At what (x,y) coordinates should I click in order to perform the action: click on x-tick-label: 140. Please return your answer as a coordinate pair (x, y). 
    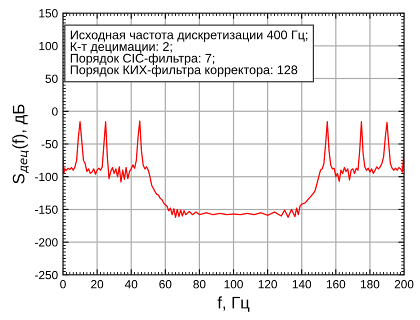
    Looking at the image, I should click on (302, 284).